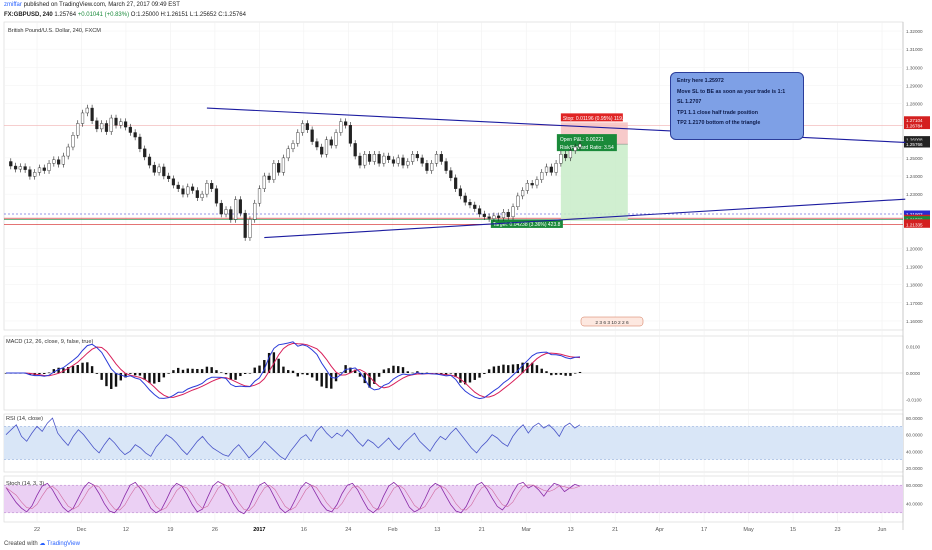  Describe the element at coordinates (594, 119) in the screenshot. I see `stop-label: Stop: 0.01196 (0.95%) 119.6` at that location.